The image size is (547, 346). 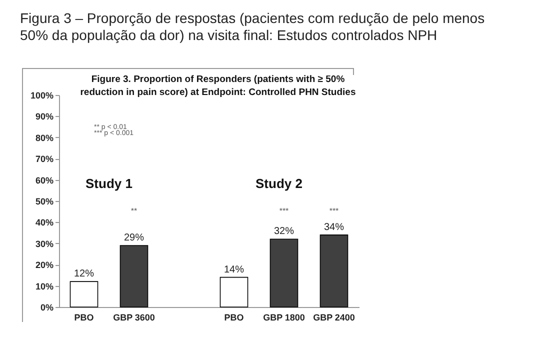 I want to click on annotation: Study 2, so click(x=279, y=184).